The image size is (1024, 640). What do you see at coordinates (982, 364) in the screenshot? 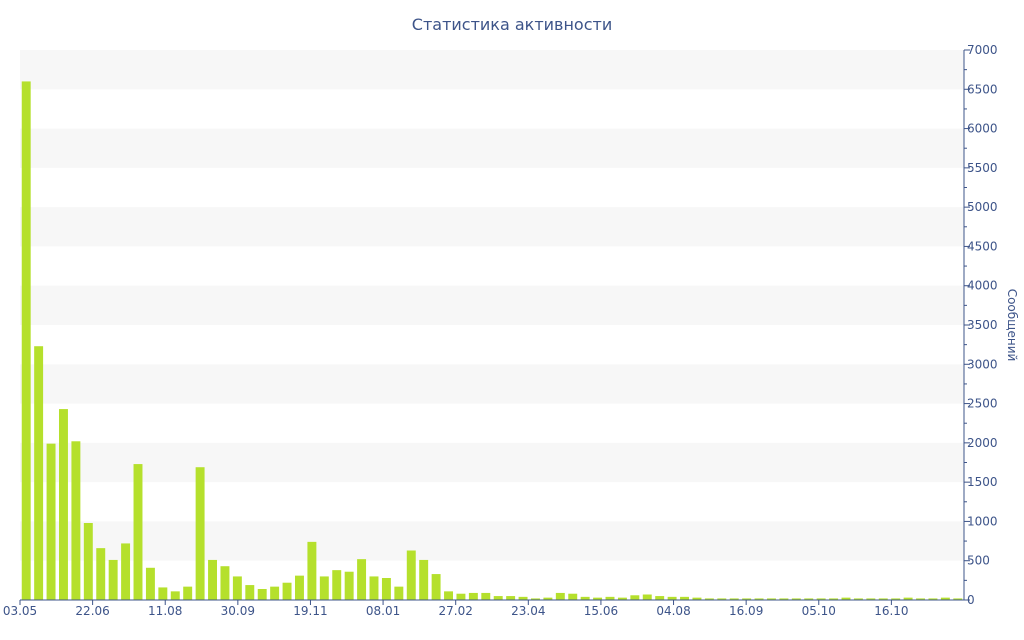
I see `y-tick-label: 3000` at bounding box center [982, 364].